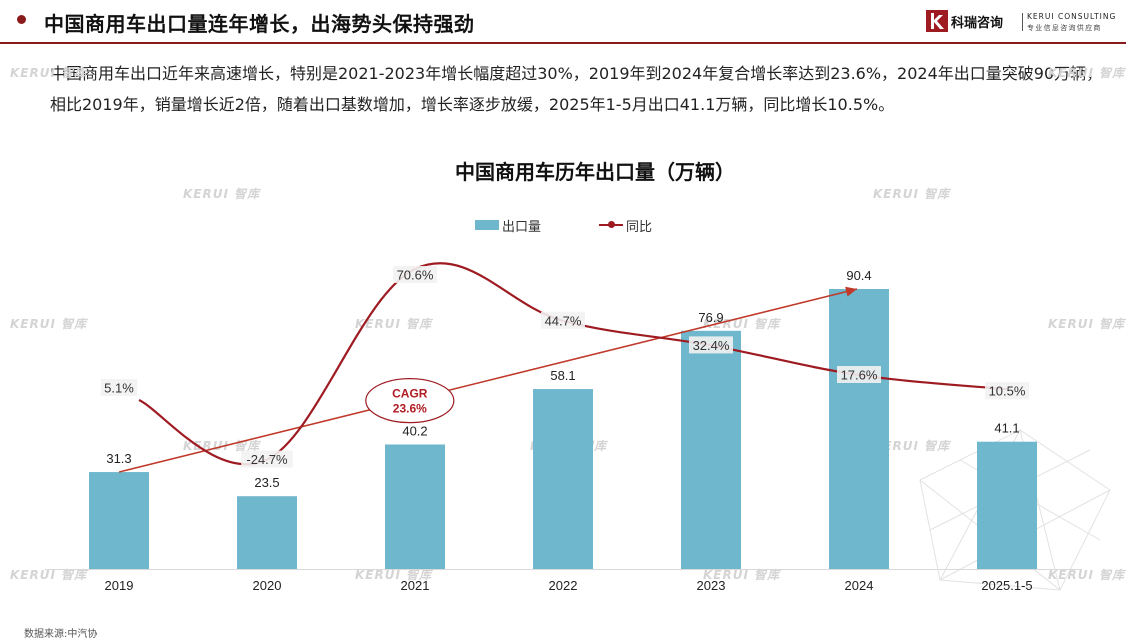  I want to click on yoy-value-label: 17.6%, so click(859, 375).